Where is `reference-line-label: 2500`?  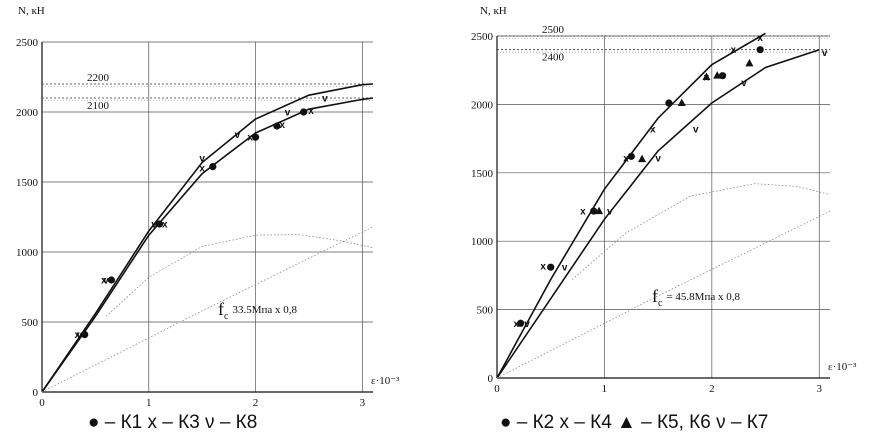
reference-line-label: 2500 is located at coordinates (553, 30).